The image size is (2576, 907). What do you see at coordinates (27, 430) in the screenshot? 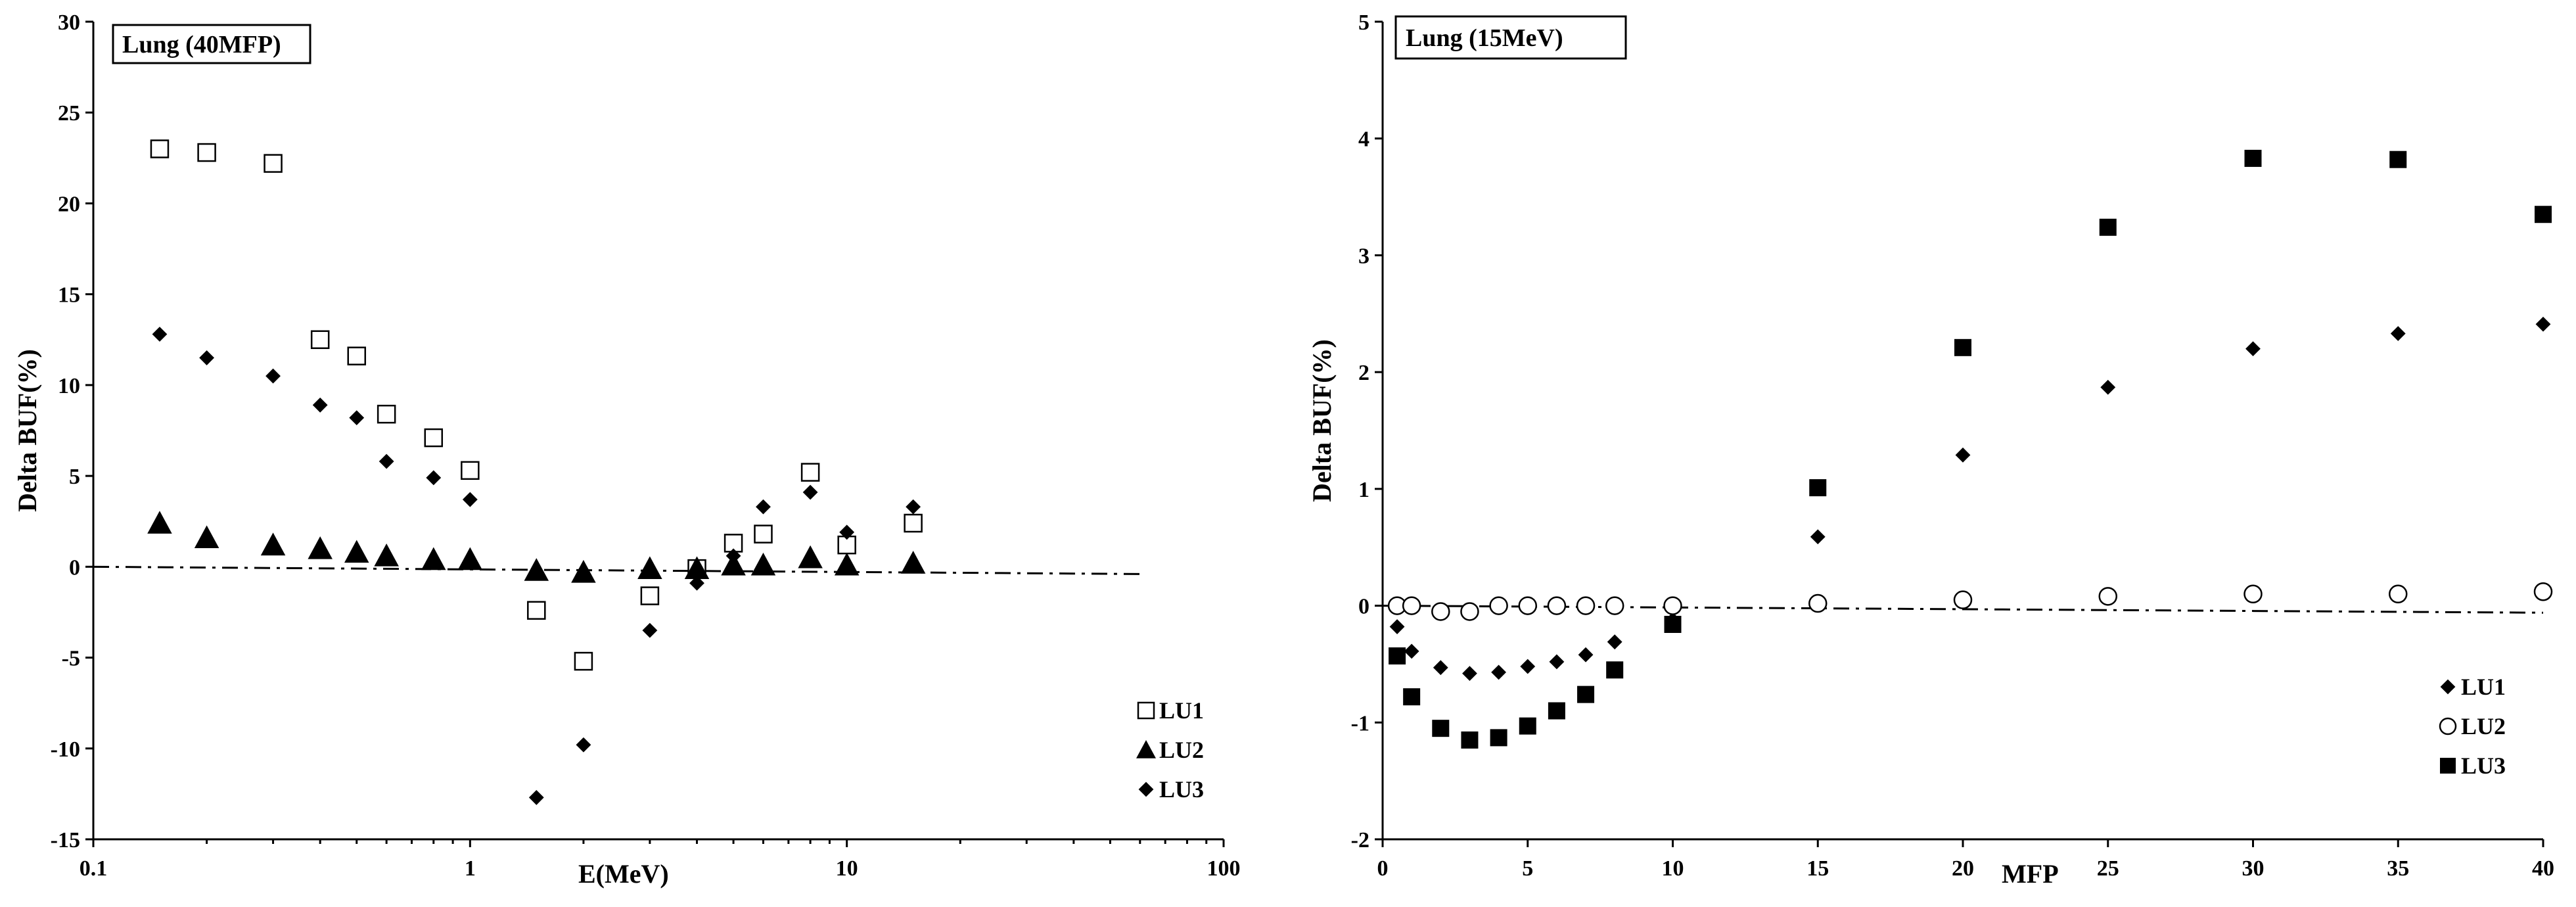
I see `chart1-y-axis-label: Delta BUF(%)` at bounding box center [27, 430].